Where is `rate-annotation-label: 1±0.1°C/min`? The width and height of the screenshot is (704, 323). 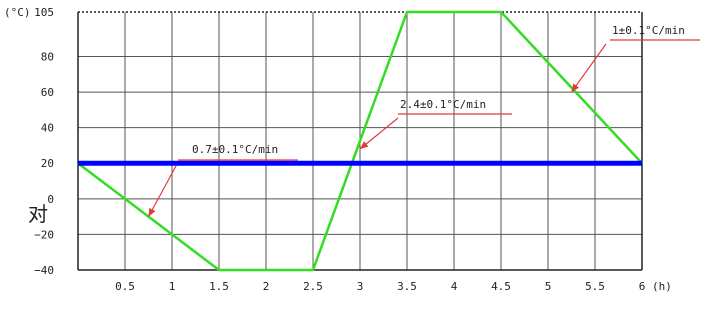 rate-annotation-label: 1±0.1°C/min is located at coordinates (648, 30).